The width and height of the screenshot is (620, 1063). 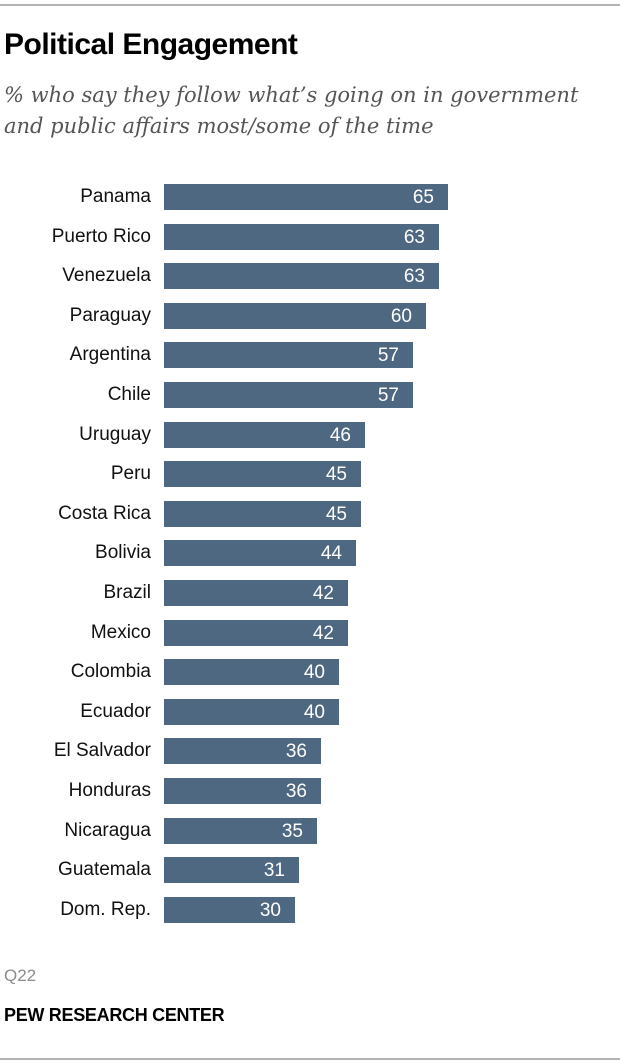 I want to click on bar: 44, so click(x=260, y=553).